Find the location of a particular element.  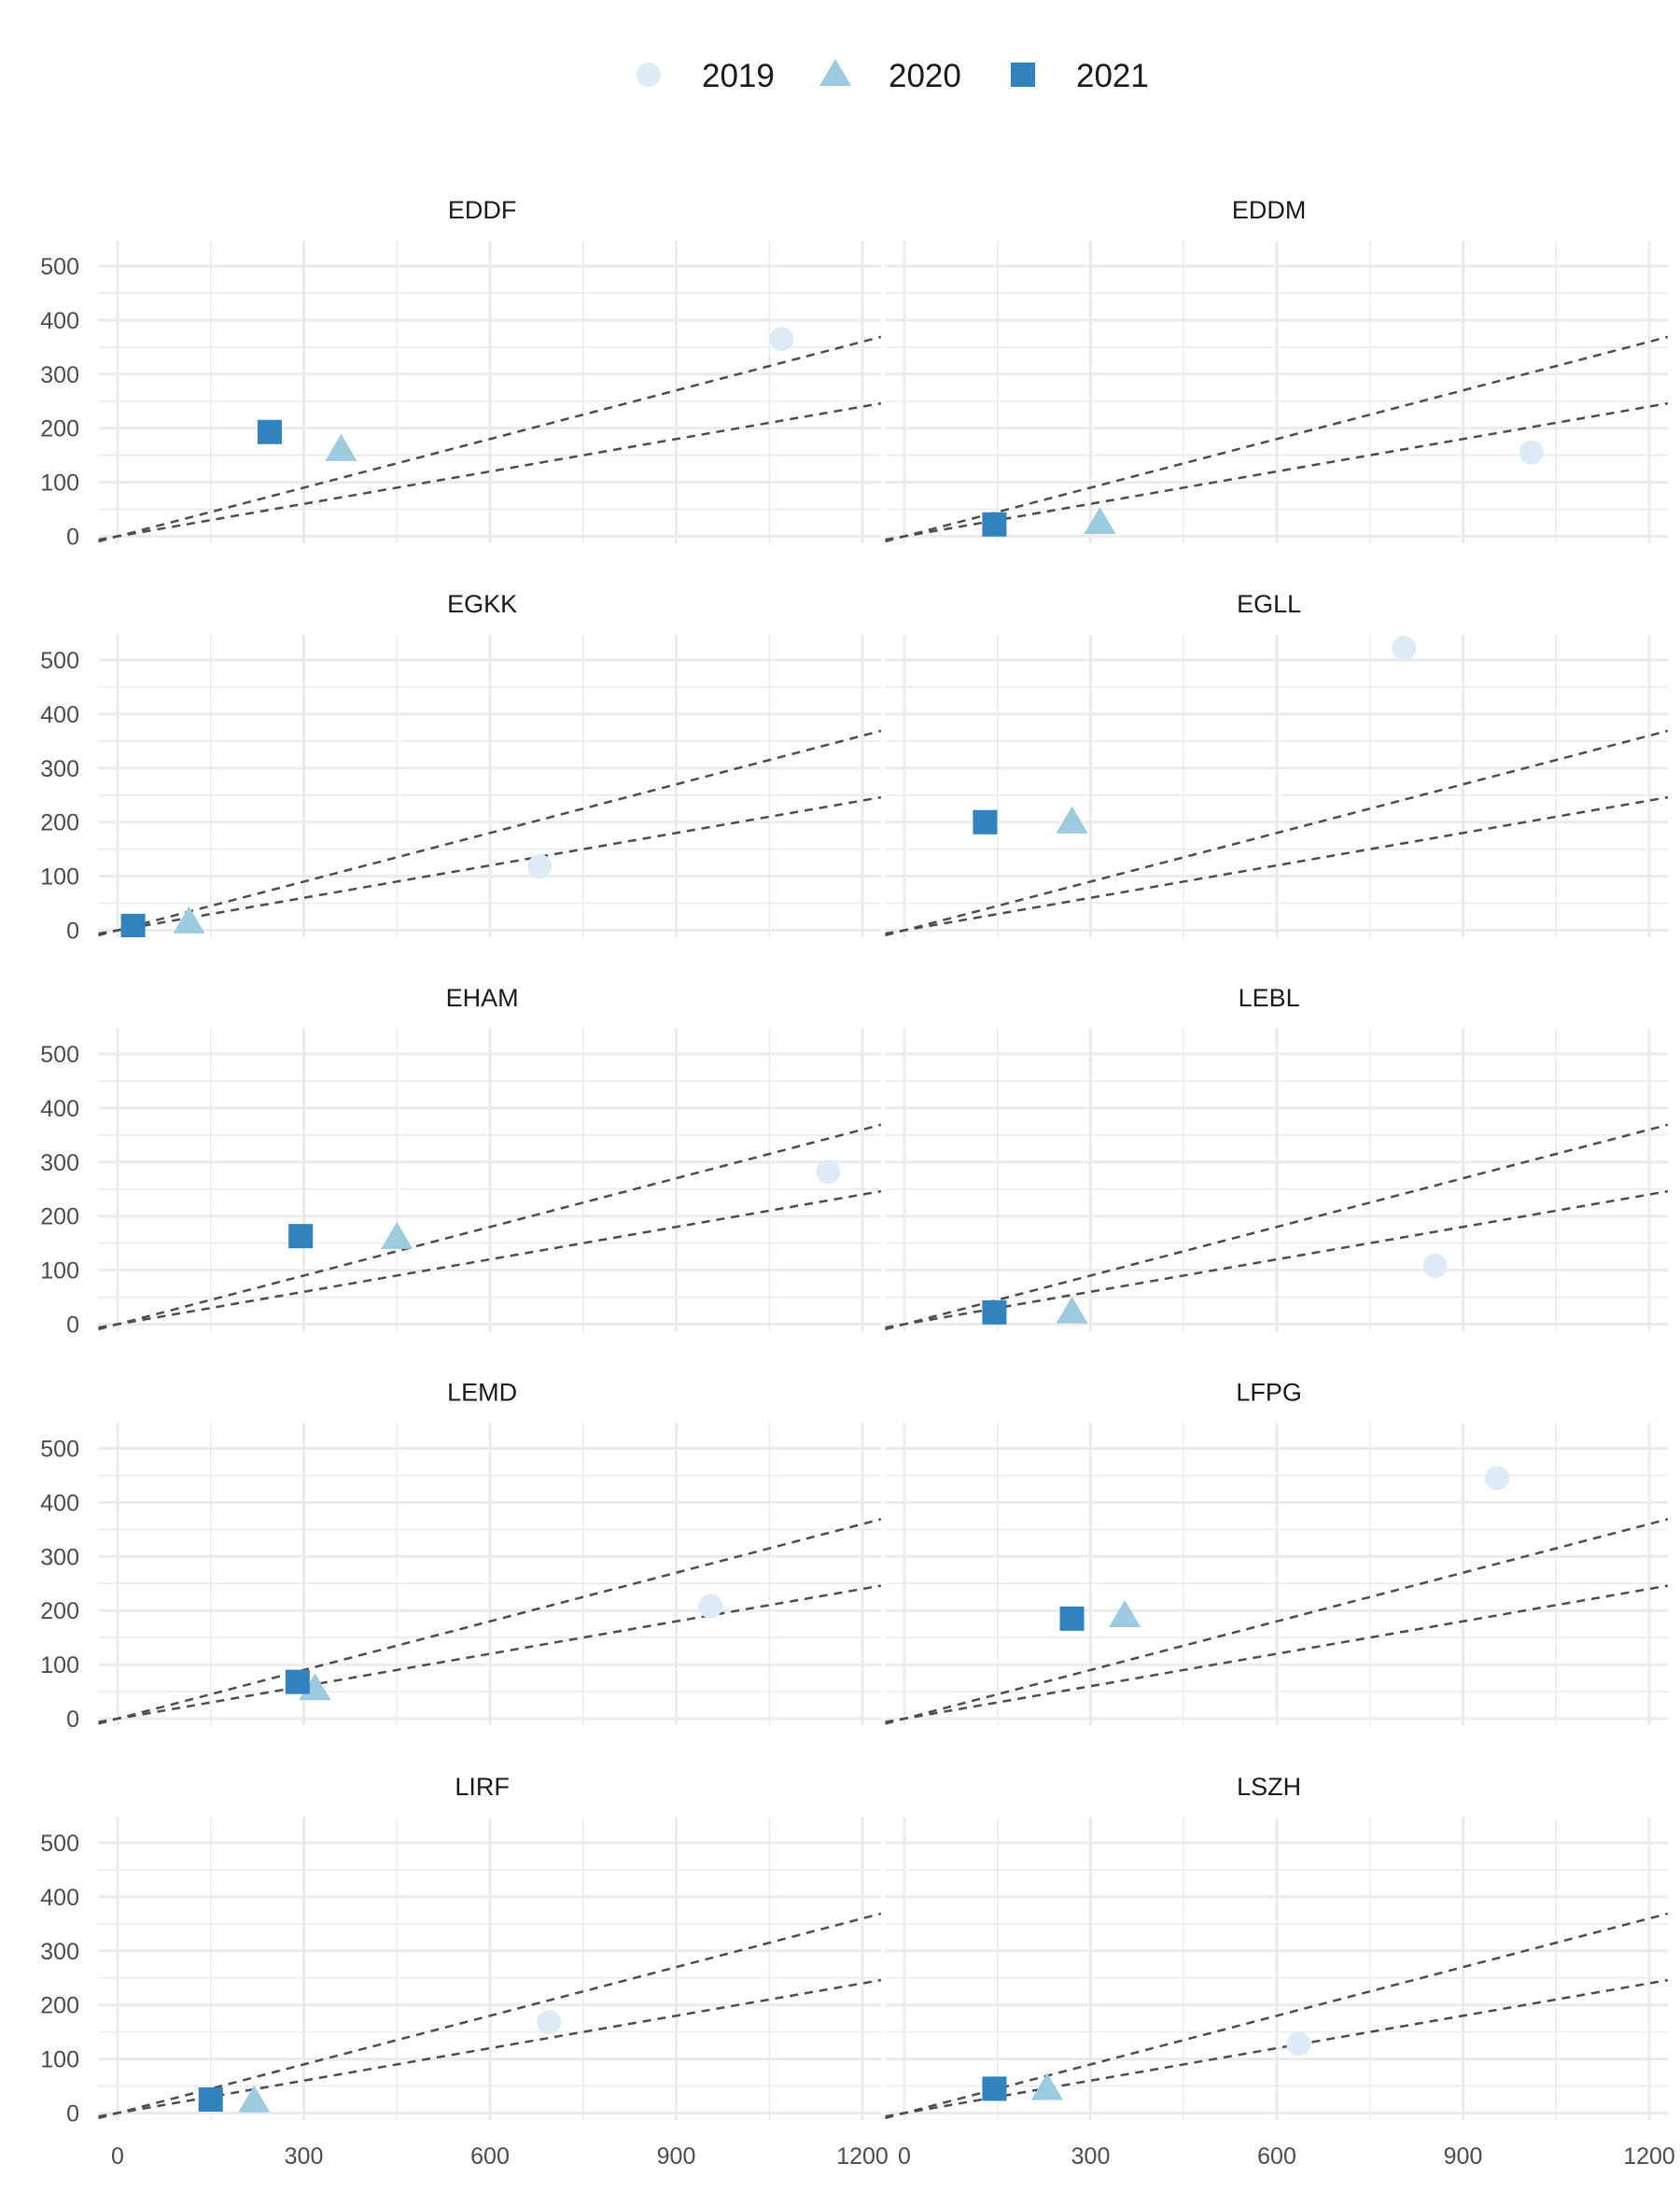

point-LIRF-2019 is located at coordinates (549, 2023).